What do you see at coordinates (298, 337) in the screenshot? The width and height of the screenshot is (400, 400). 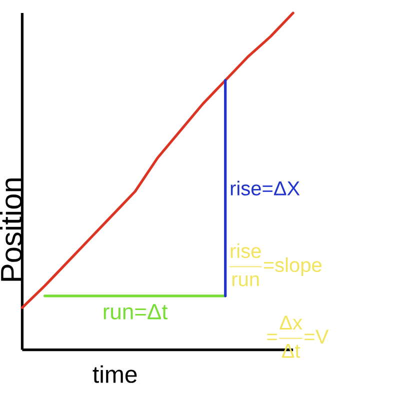 I see `annotation: $\text{=}\frac{\text{Δx}}{\text{Δt}}\text{=V}$` at bounding box center [298, 337].